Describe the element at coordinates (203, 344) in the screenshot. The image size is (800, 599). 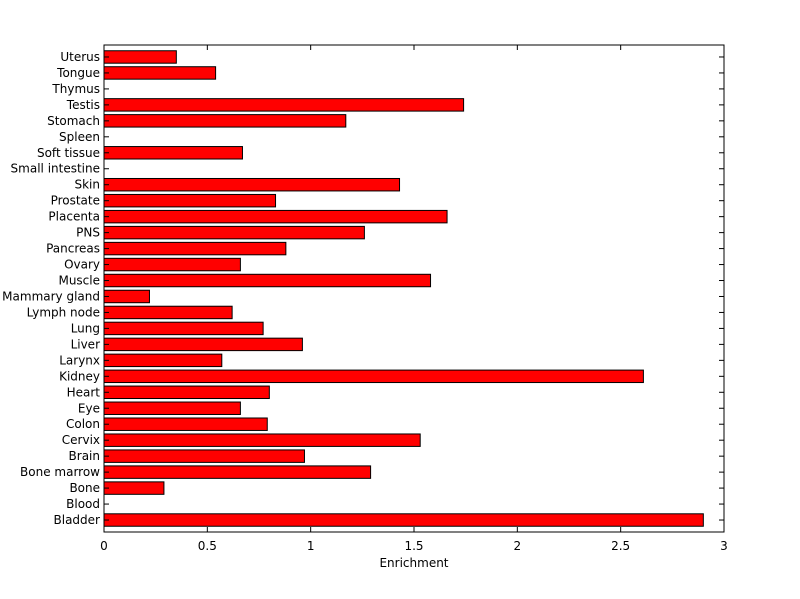
I see `bar-liver` at that location.